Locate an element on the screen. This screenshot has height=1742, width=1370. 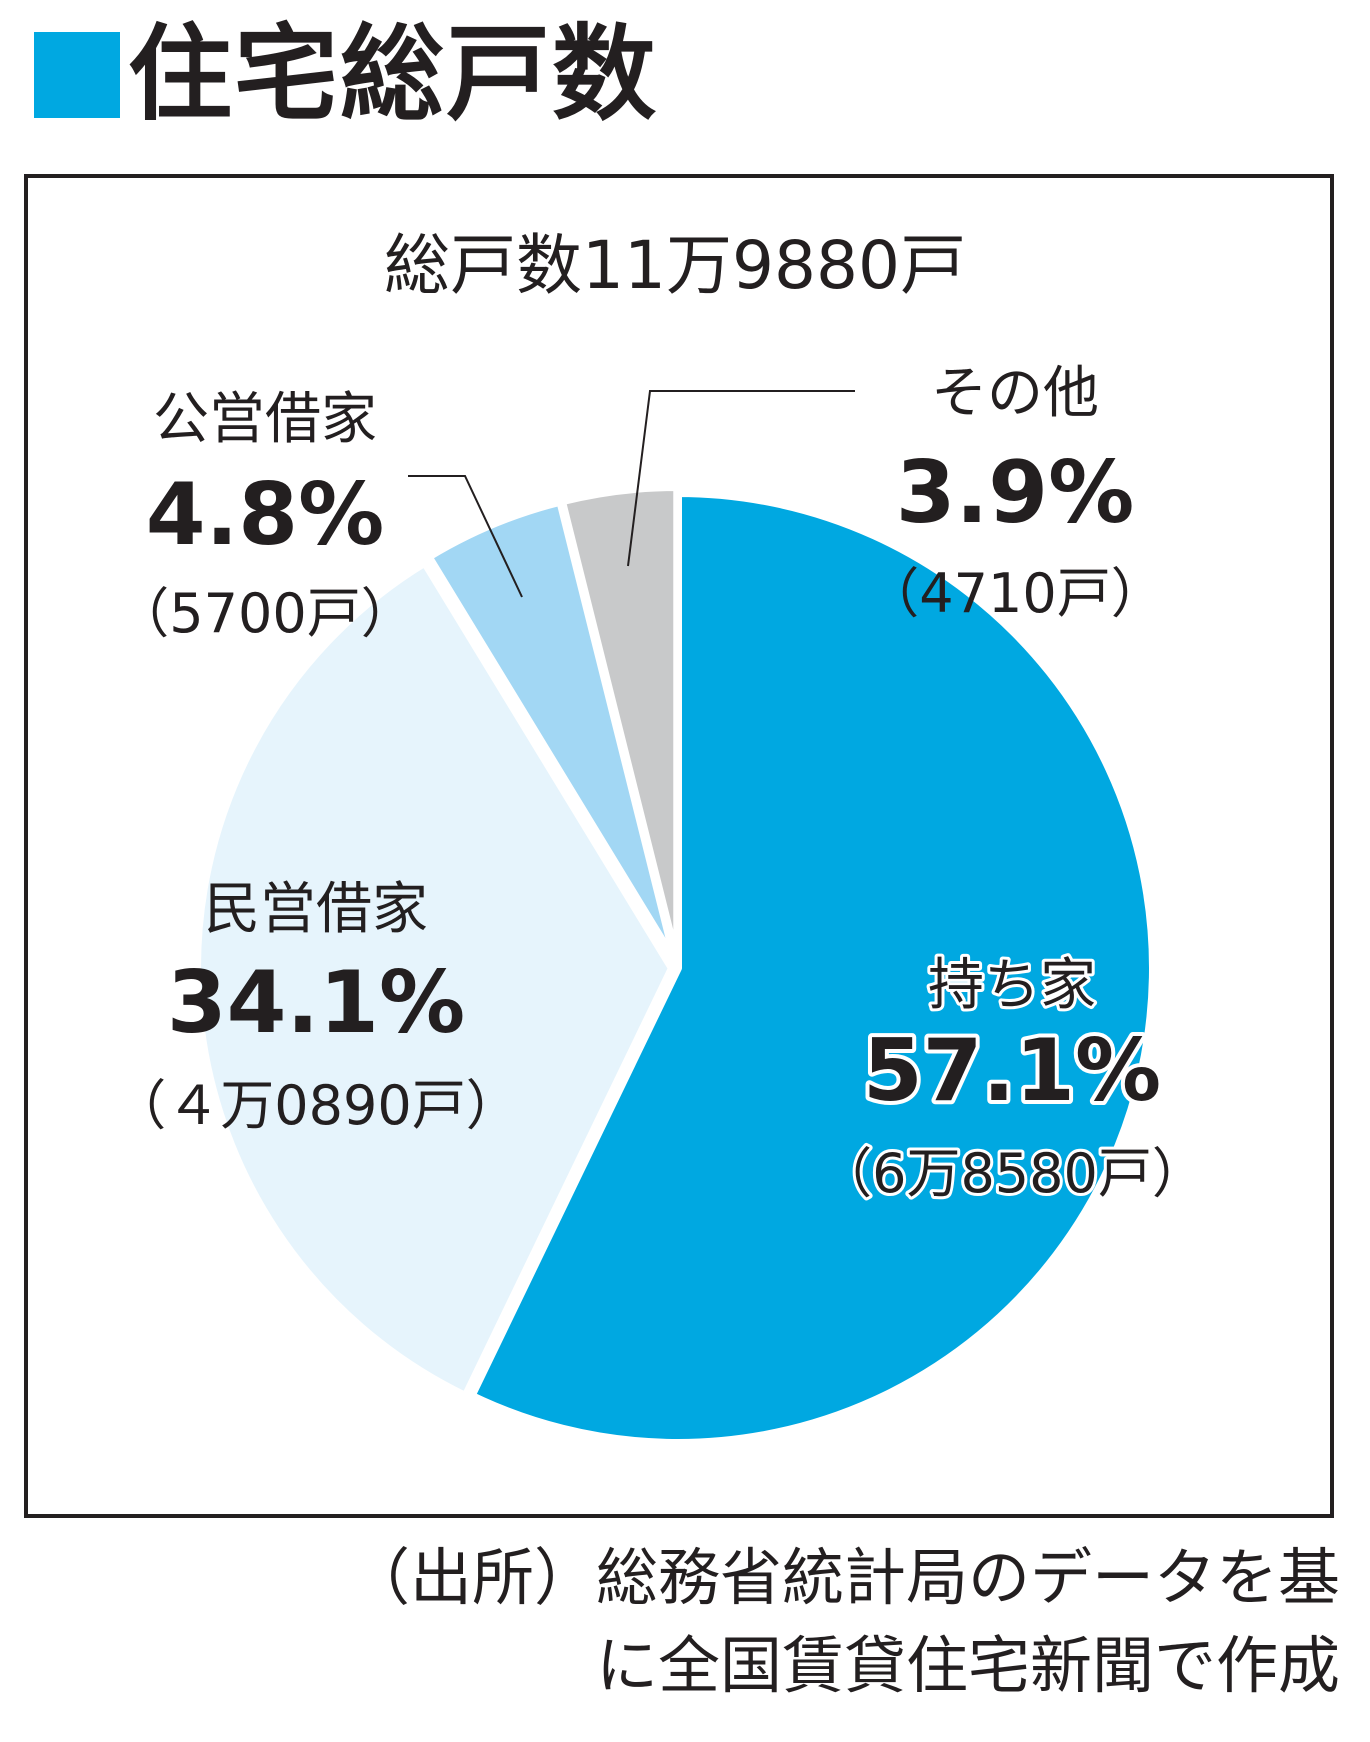
public-rental-name-label: 公営借家 is located at coordinates (265, 419).